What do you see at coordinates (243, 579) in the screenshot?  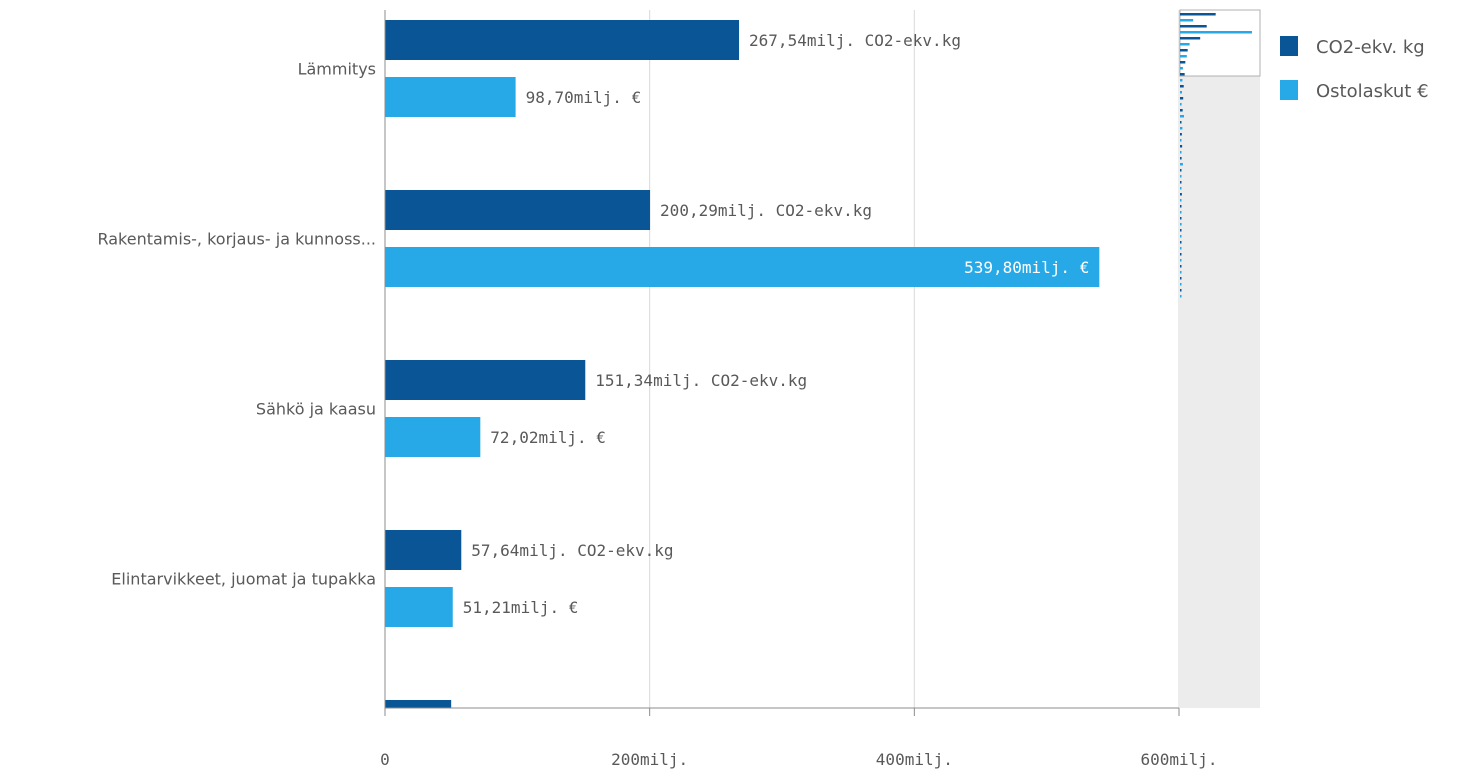 I see `category-label: Elintarvikkeet, juomat ja tupakka` at bounding box center [243, 579].